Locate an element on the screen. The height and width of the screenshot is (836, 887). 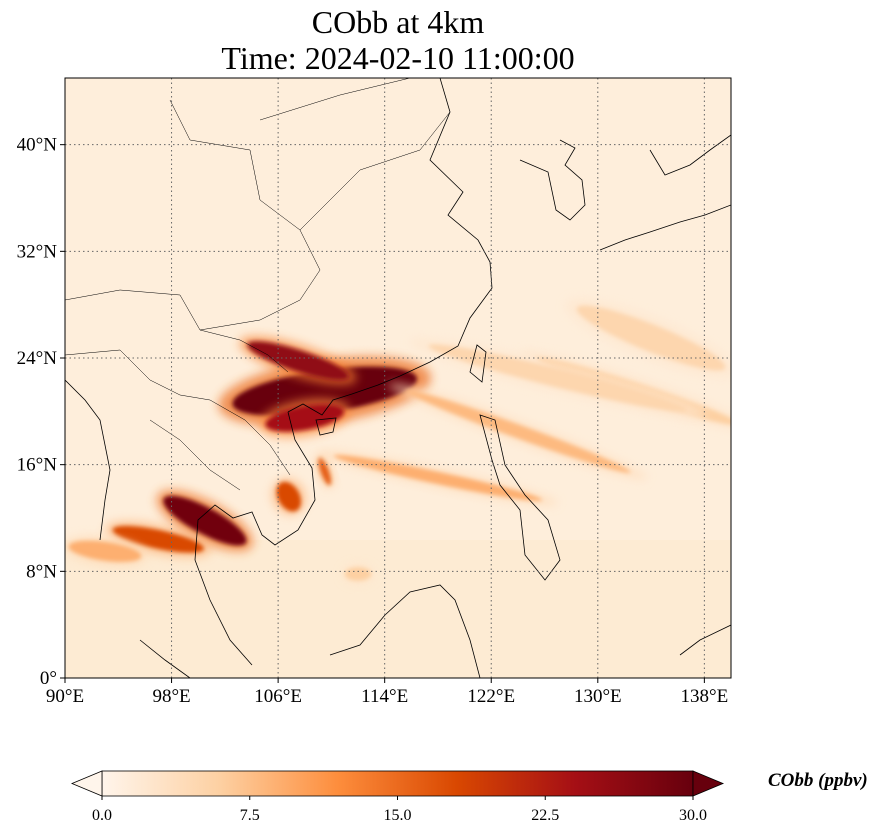
malaysia-blob-core is located at coordinates (358, 574).